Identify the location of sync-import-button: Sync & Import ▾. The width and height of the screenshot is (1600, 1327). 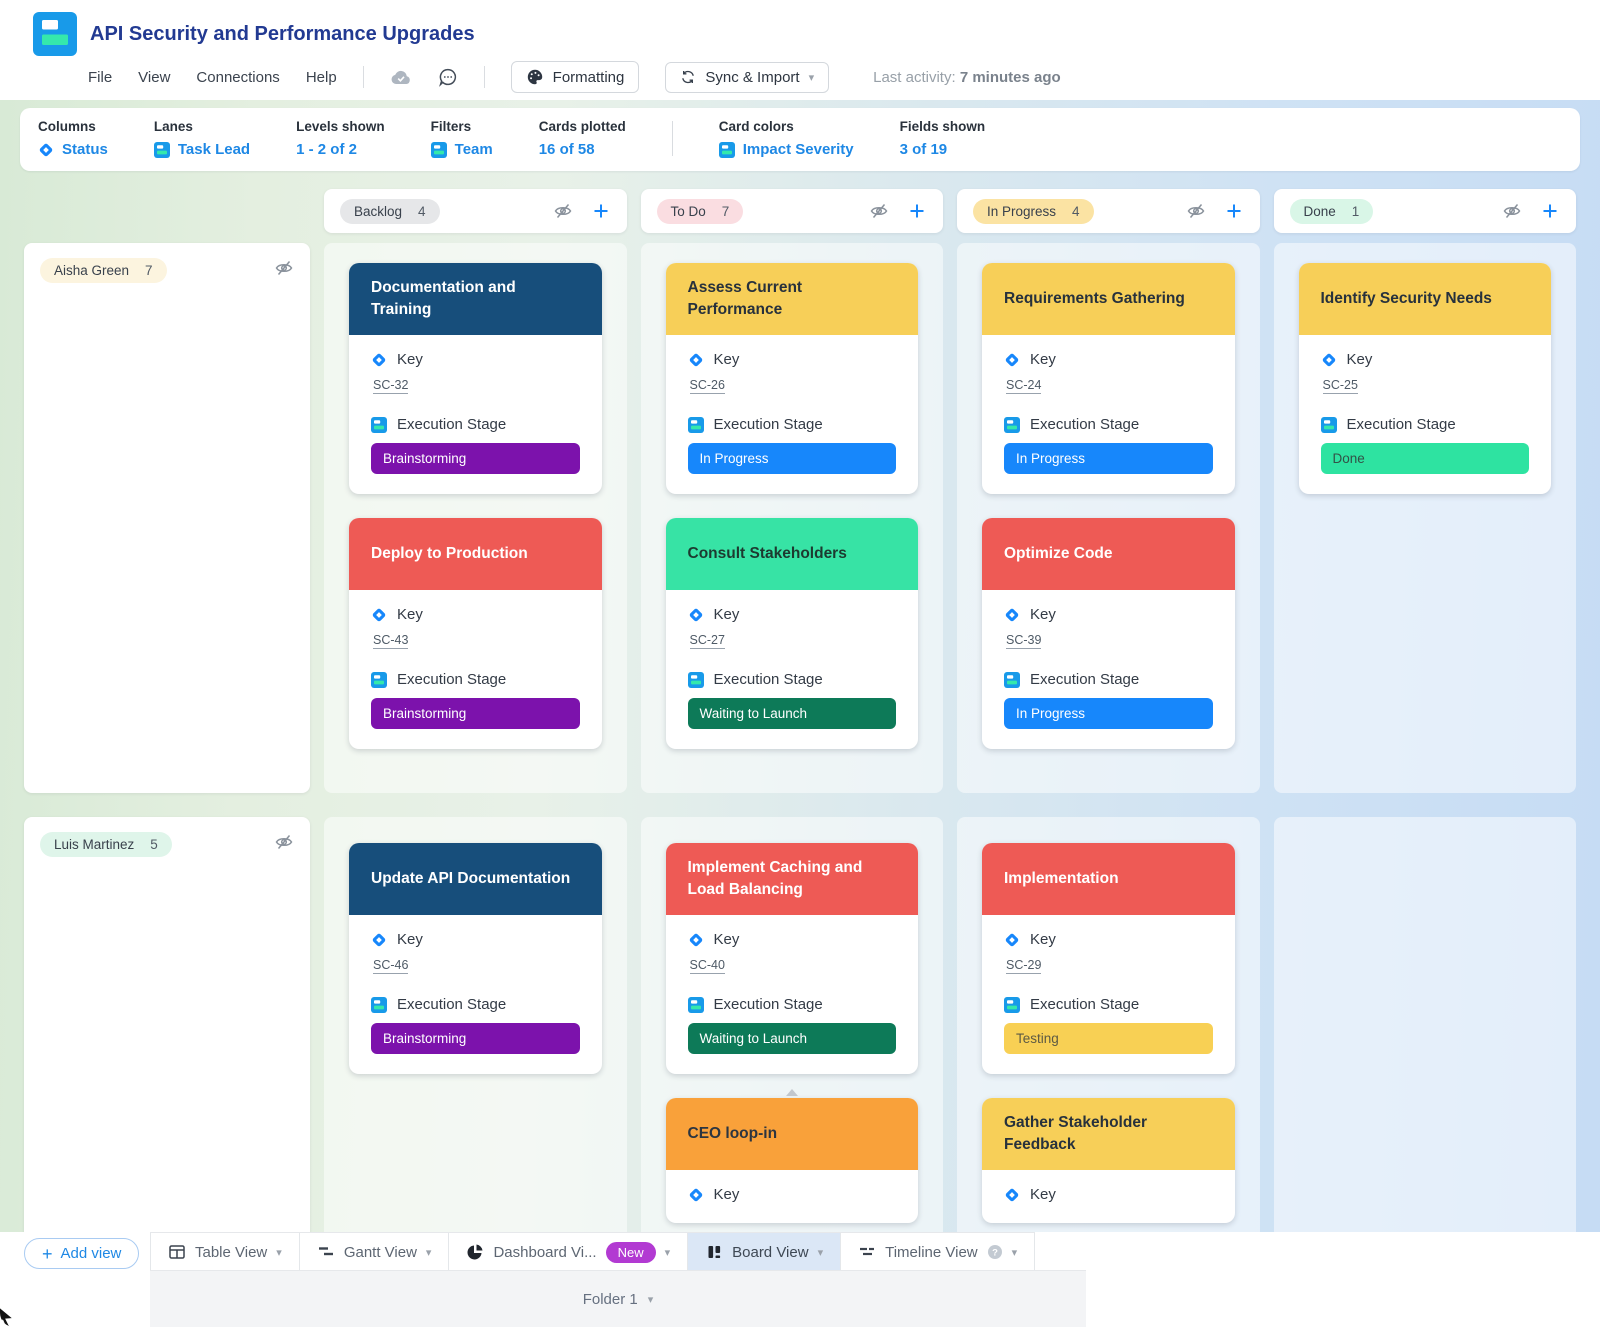
(747, 77).